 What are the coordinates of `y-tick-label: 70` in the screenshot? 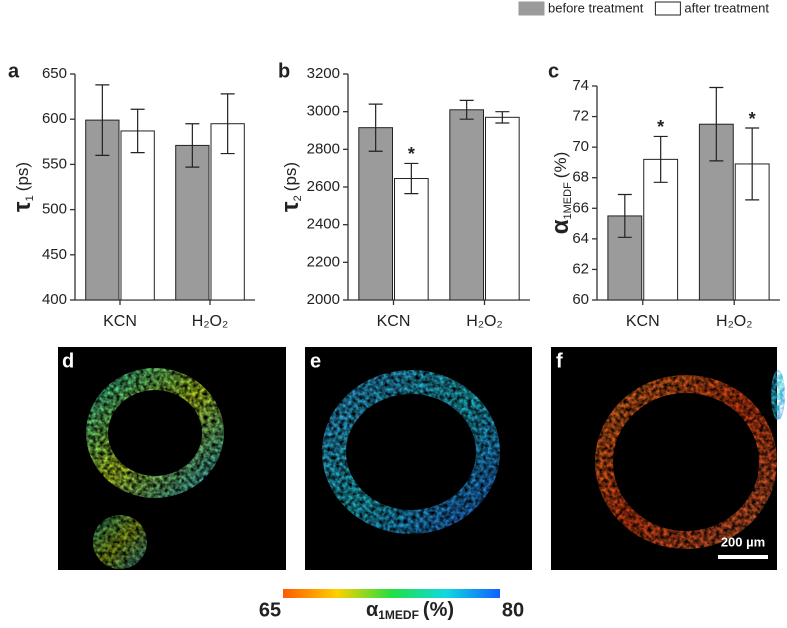 It's located at (580, 146).